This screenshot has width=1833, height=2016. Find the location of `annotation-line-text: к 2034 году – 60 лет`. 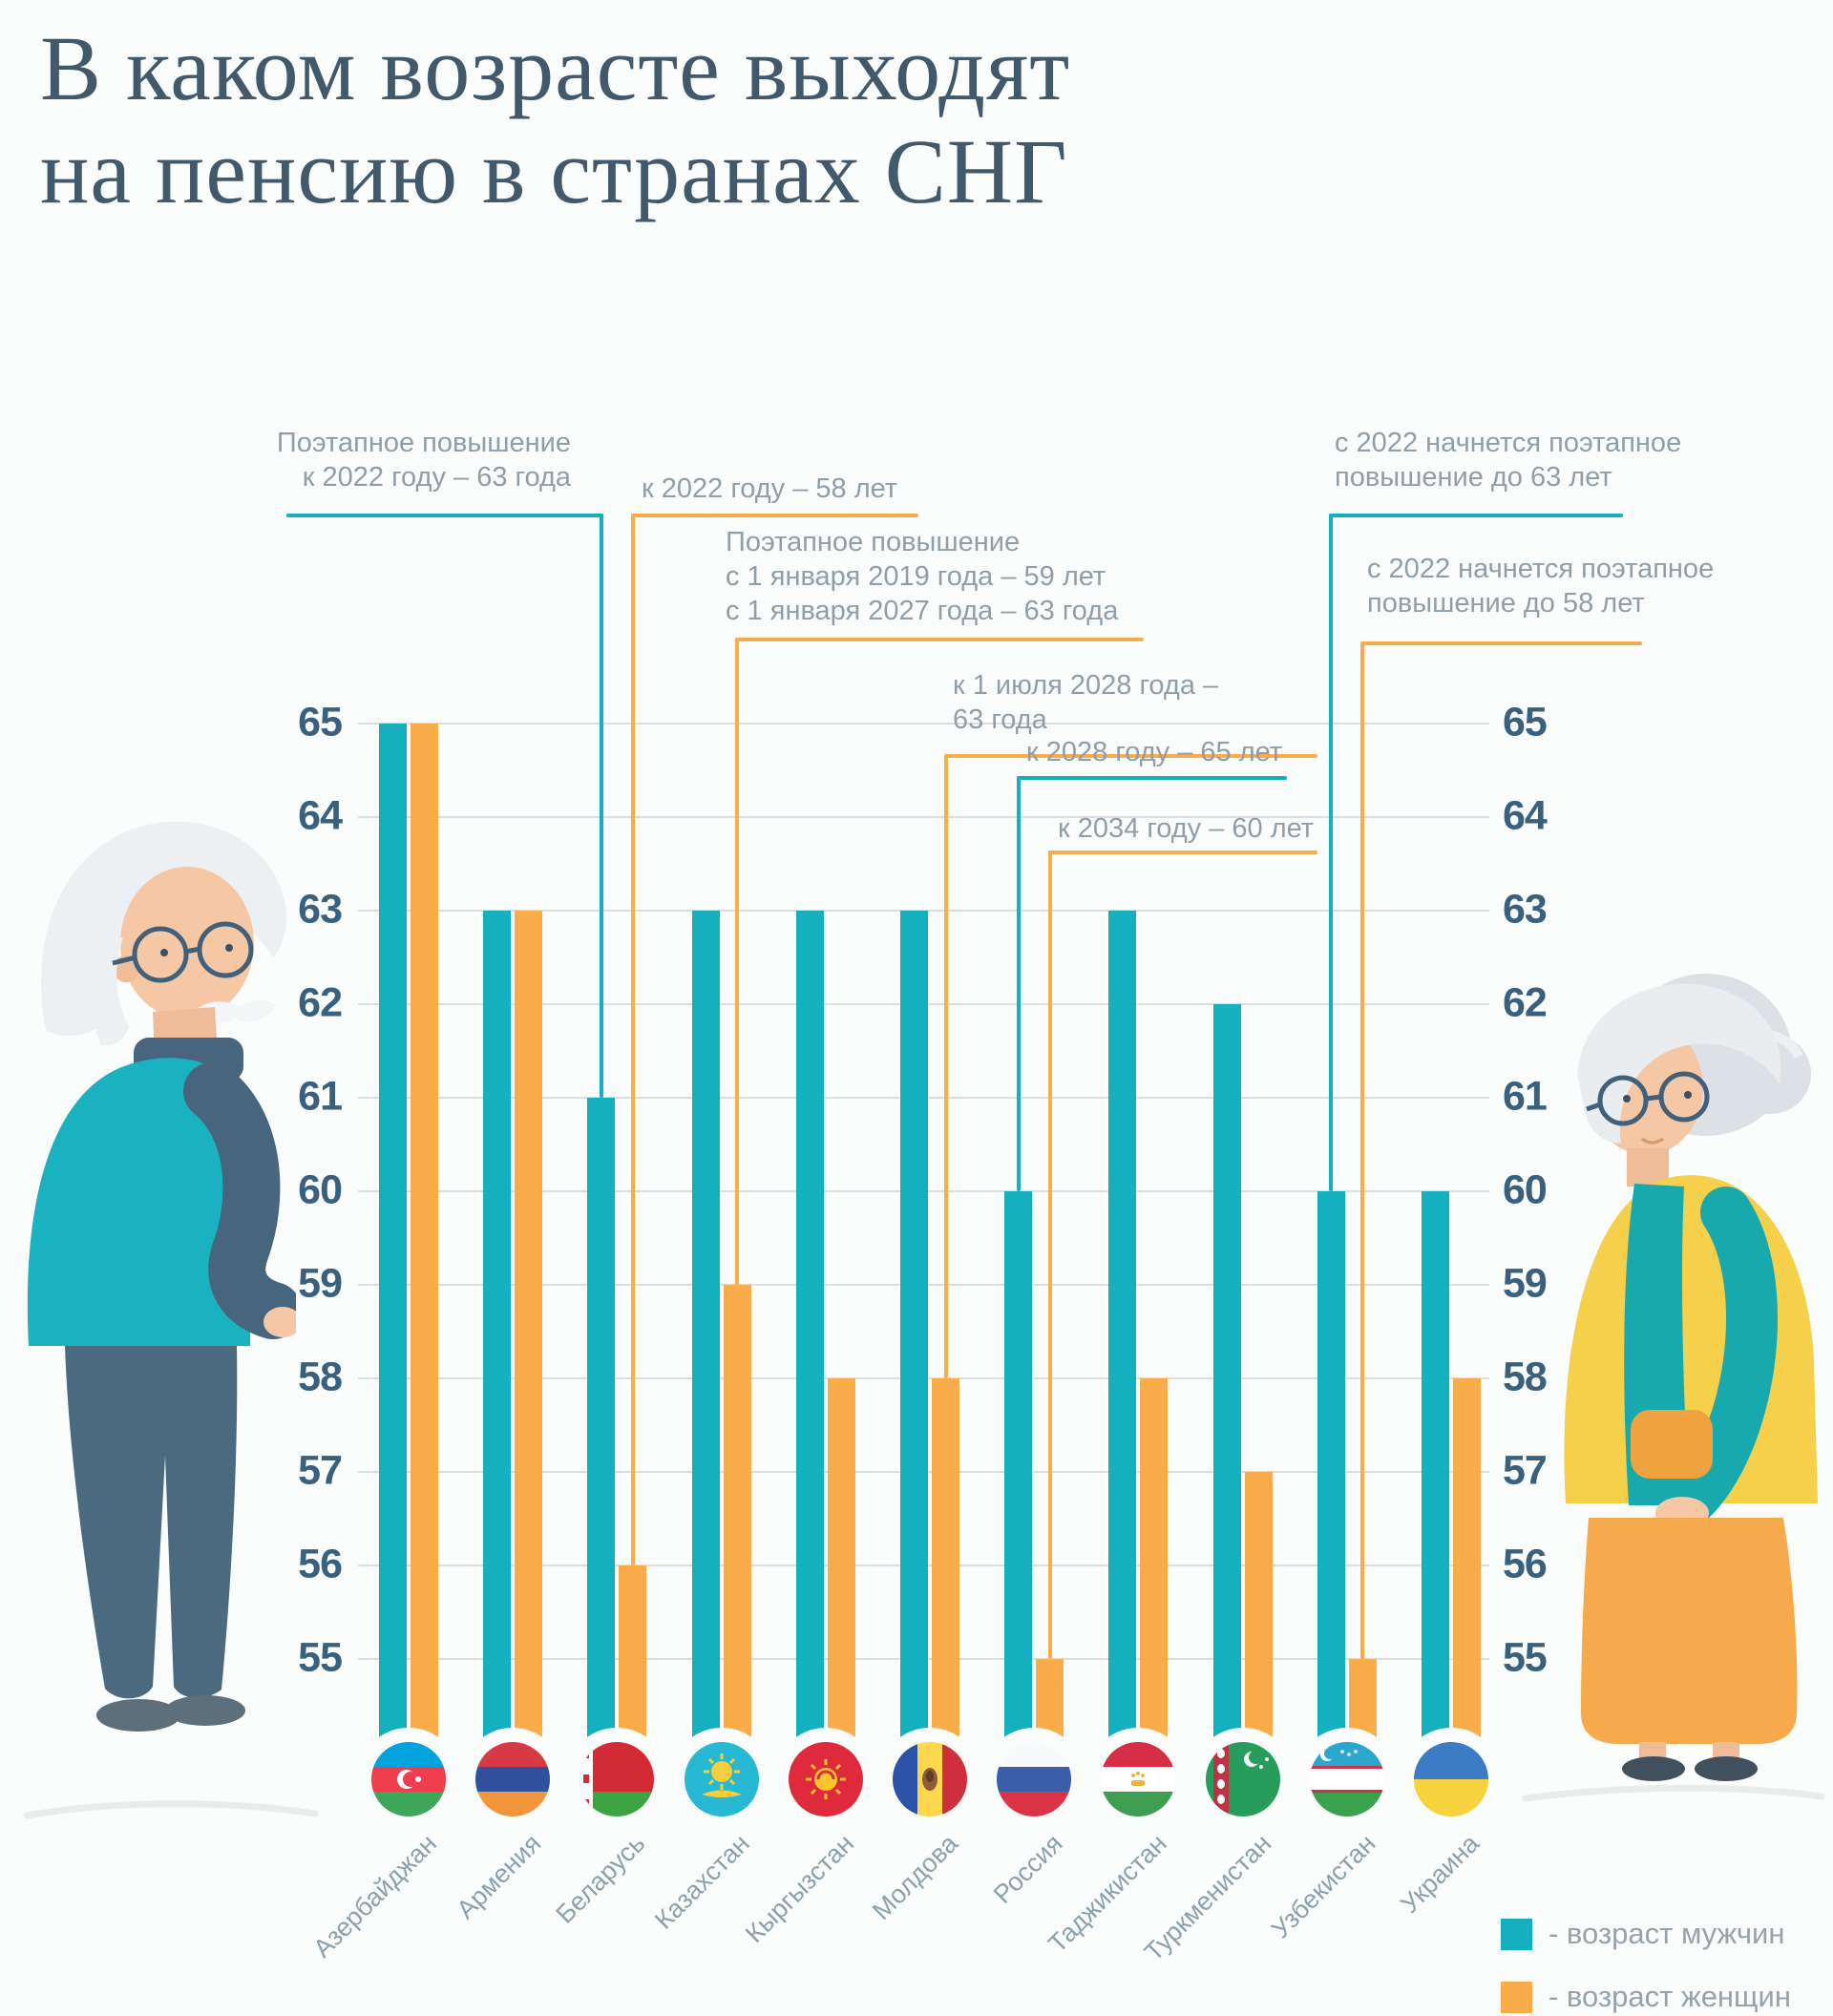

annotation-line-text: к 2034 году – 60 лет is located at coordinates (1187, 828).